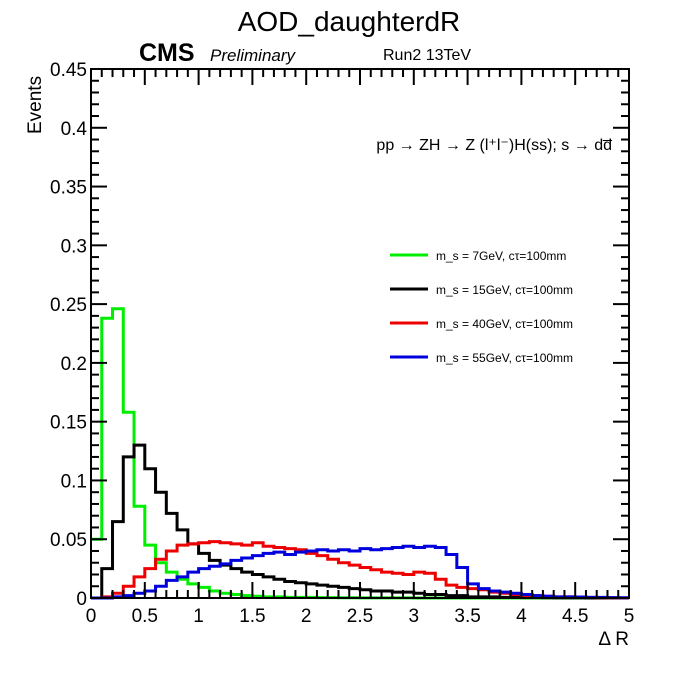  I want to click on y-tick-label: 0.3, so click(74, 246).